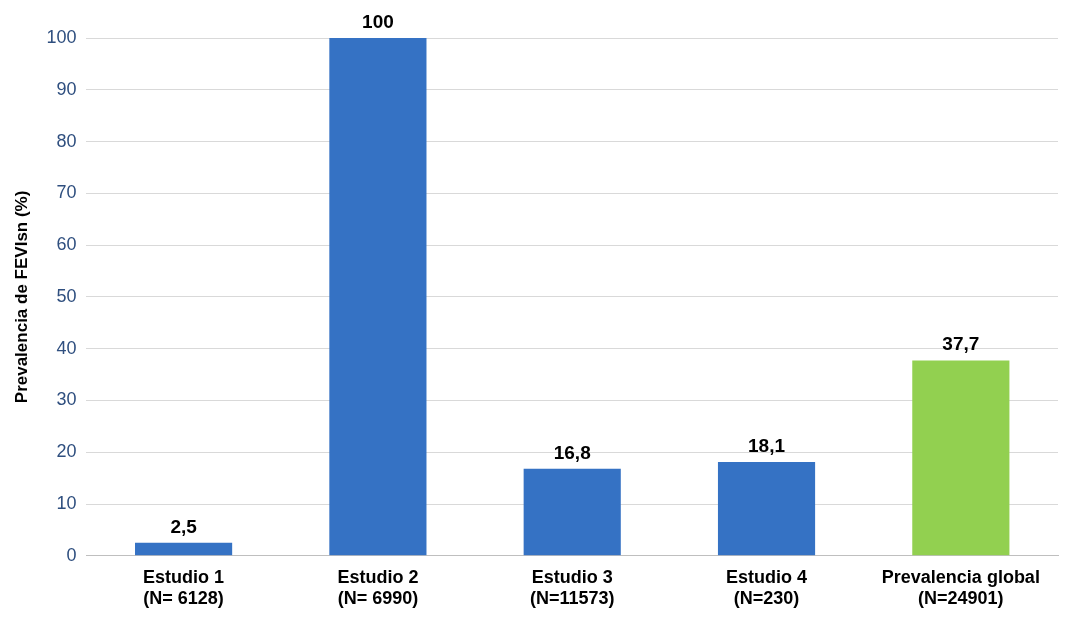  What do you see at coordinates (21, 297) in the screenshot?
I see `y-axis-title: Prevalencia de FEVIsn (%)` at bounding box center [21, 297].